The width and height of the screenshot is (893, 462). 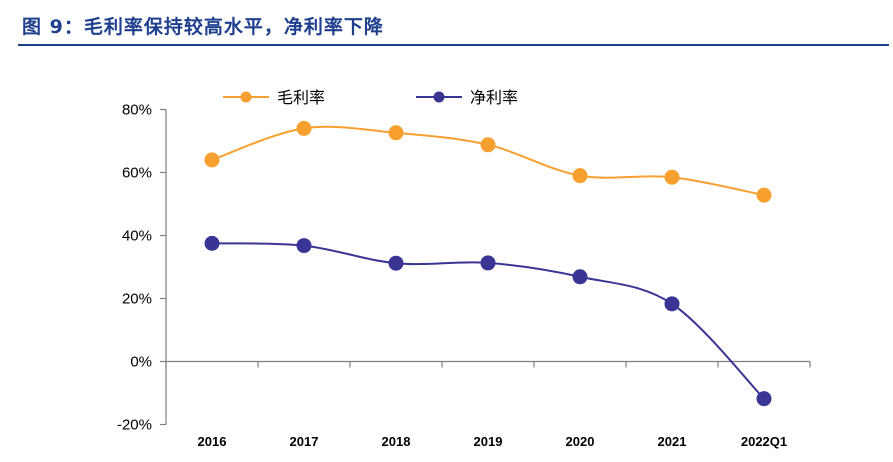 What do you see at coordinates (764, 441) in the screenshot?
I see `x-tick-label: 2022Q1` at bounding box center [764, 441].